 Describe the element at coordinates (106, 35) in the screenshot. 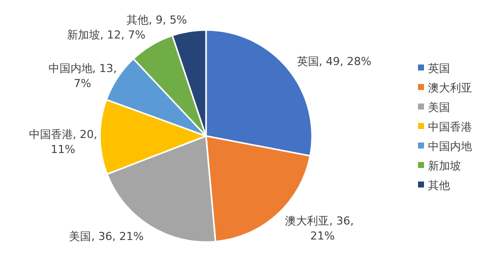

I see `data-label: 新加坡, 12, 7%` at that location.